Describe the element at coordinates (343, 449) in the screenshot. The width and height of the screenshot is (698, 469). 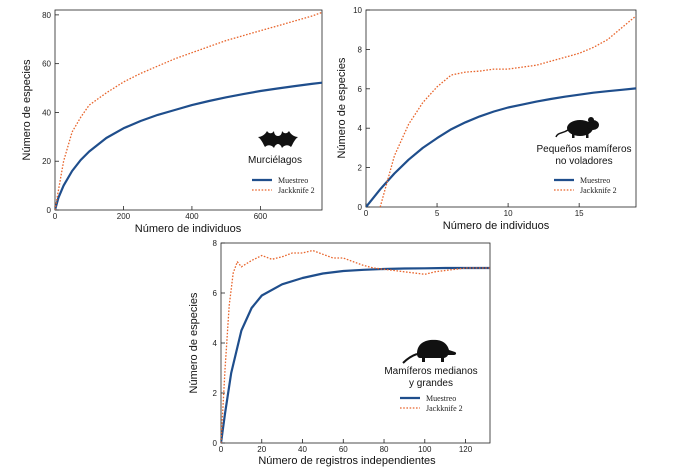
I see `x-tick-label: 60` at that location.